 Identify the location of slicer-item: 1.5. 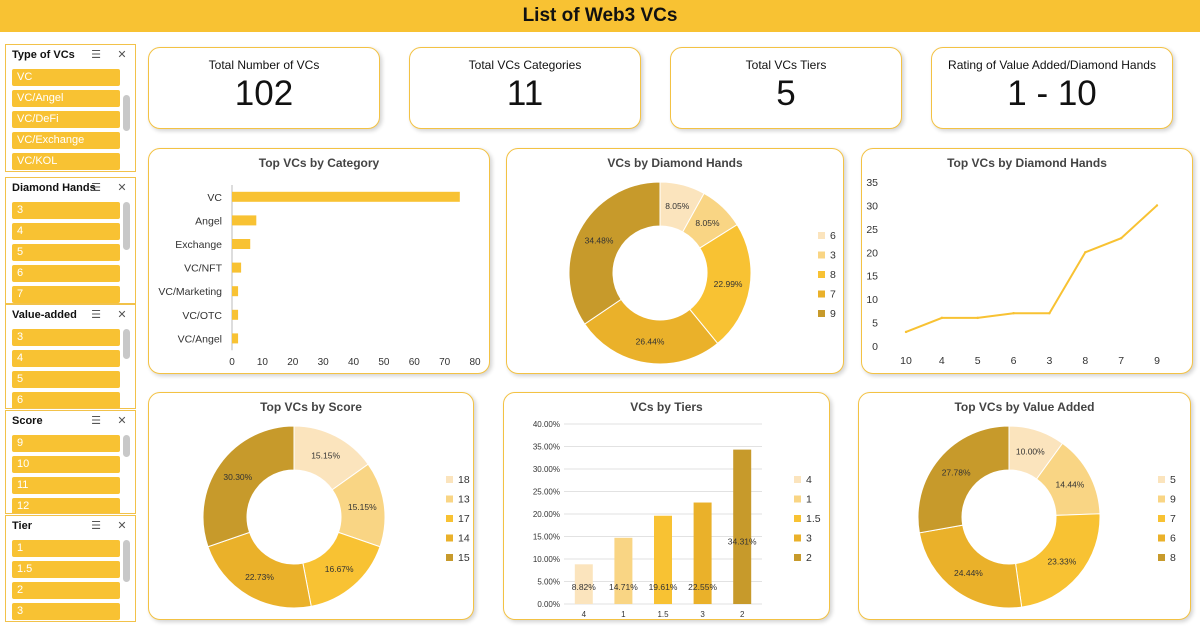
(66, 569).